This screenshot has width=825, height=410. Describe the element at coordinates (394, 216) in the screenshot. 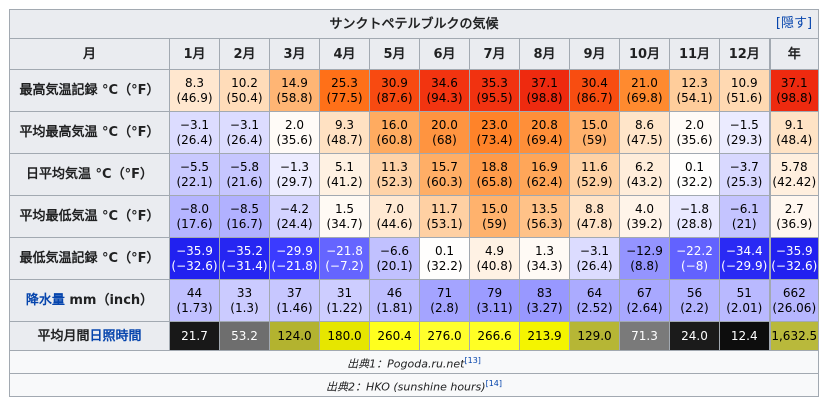

I see `data-cell: 7.0 (44.6)` at that location.